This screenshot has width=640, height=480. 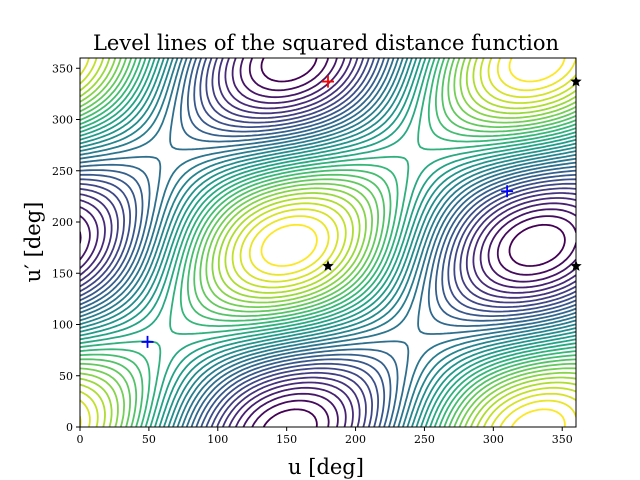 What do you see at coordinates (62, 325) in the screenshot?
I see `y-tick-label: 100` at bounding box center [62, 325].